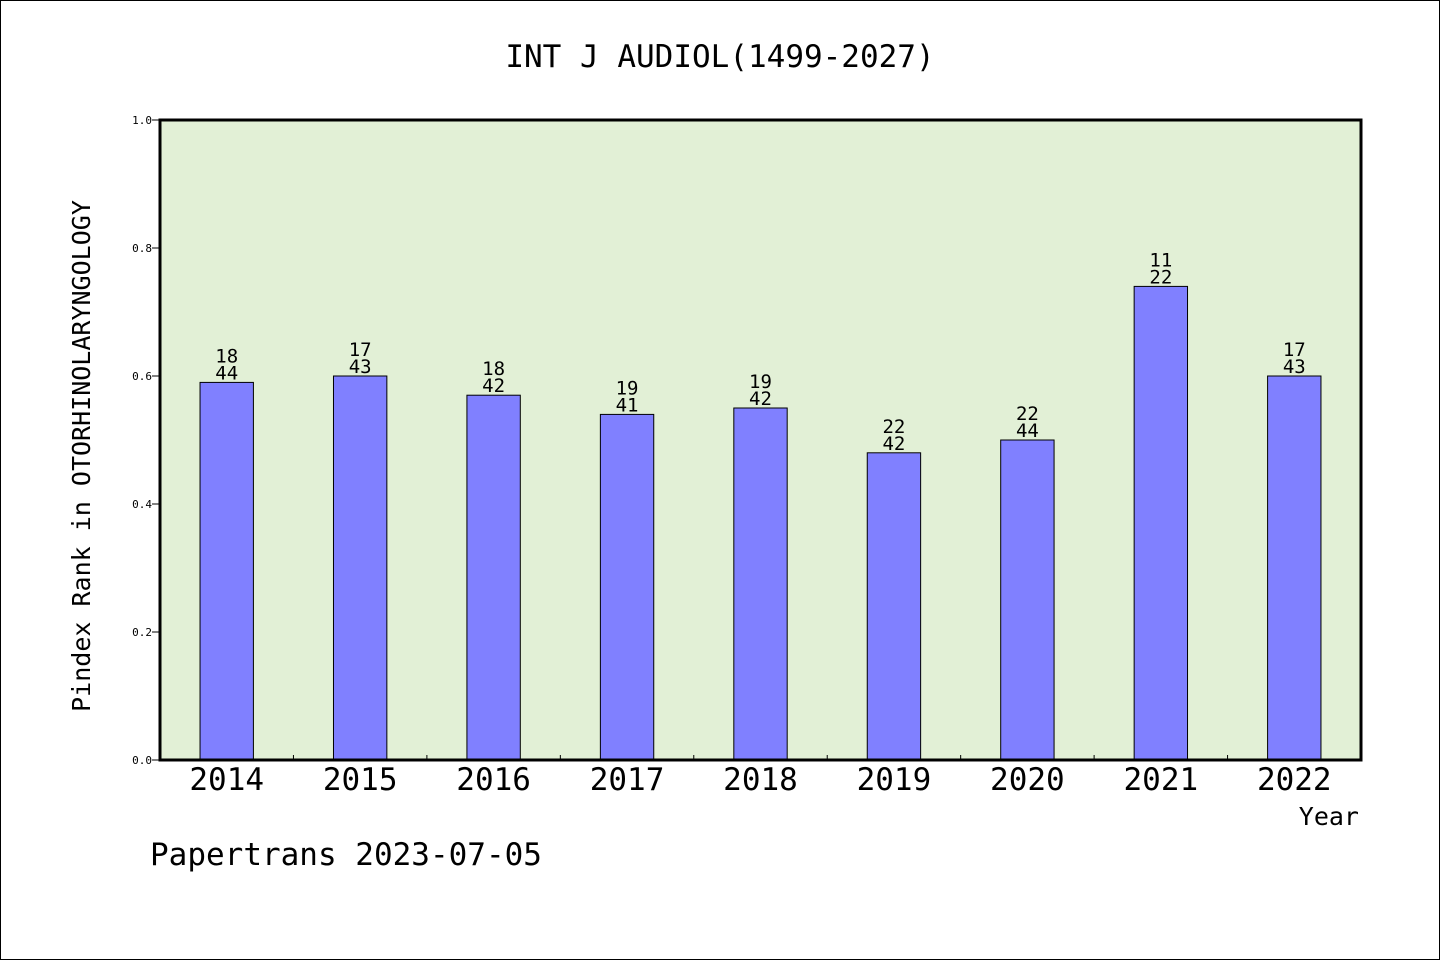  Describe the element at coordinates (142, 376) in the screenshot. I see `y-tick-label: 0.6` at that location.